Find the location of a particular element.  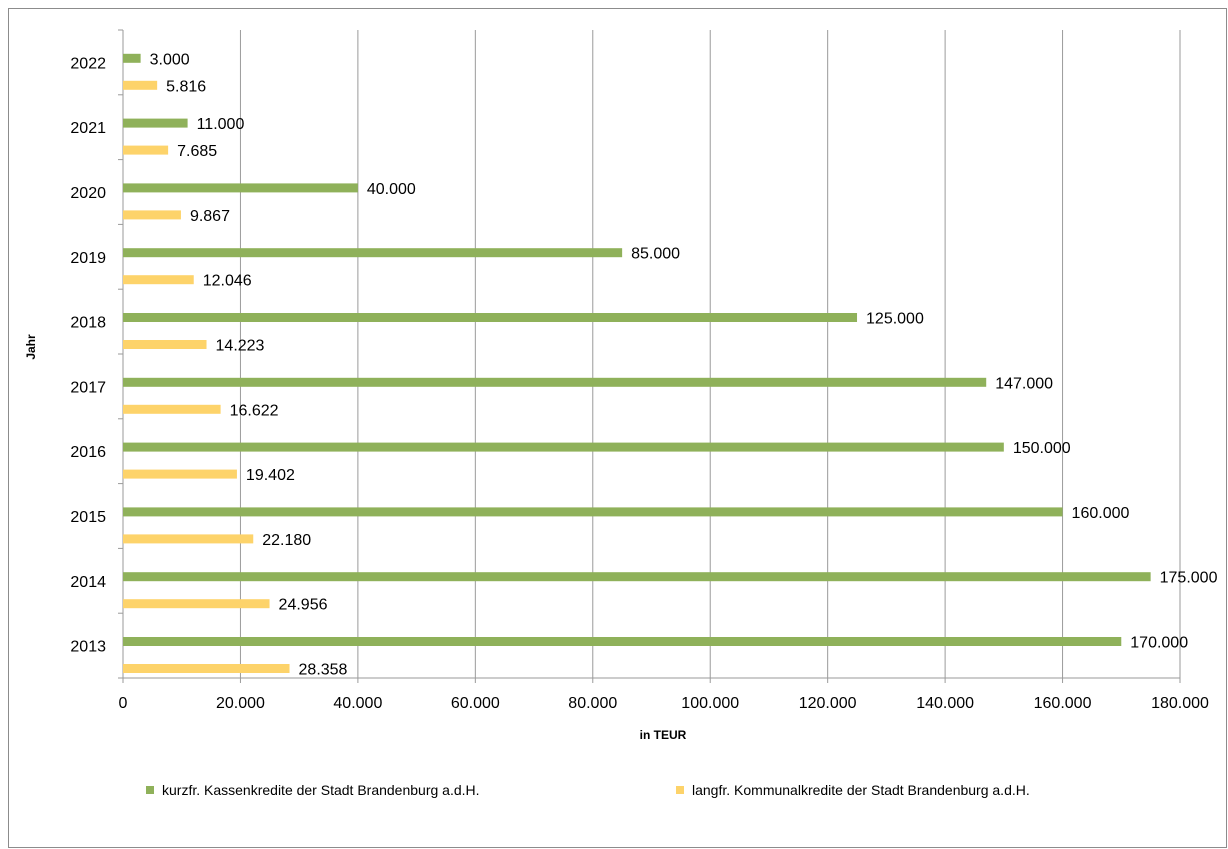

data-label: 22.180 is located at coordinates (286, 540).